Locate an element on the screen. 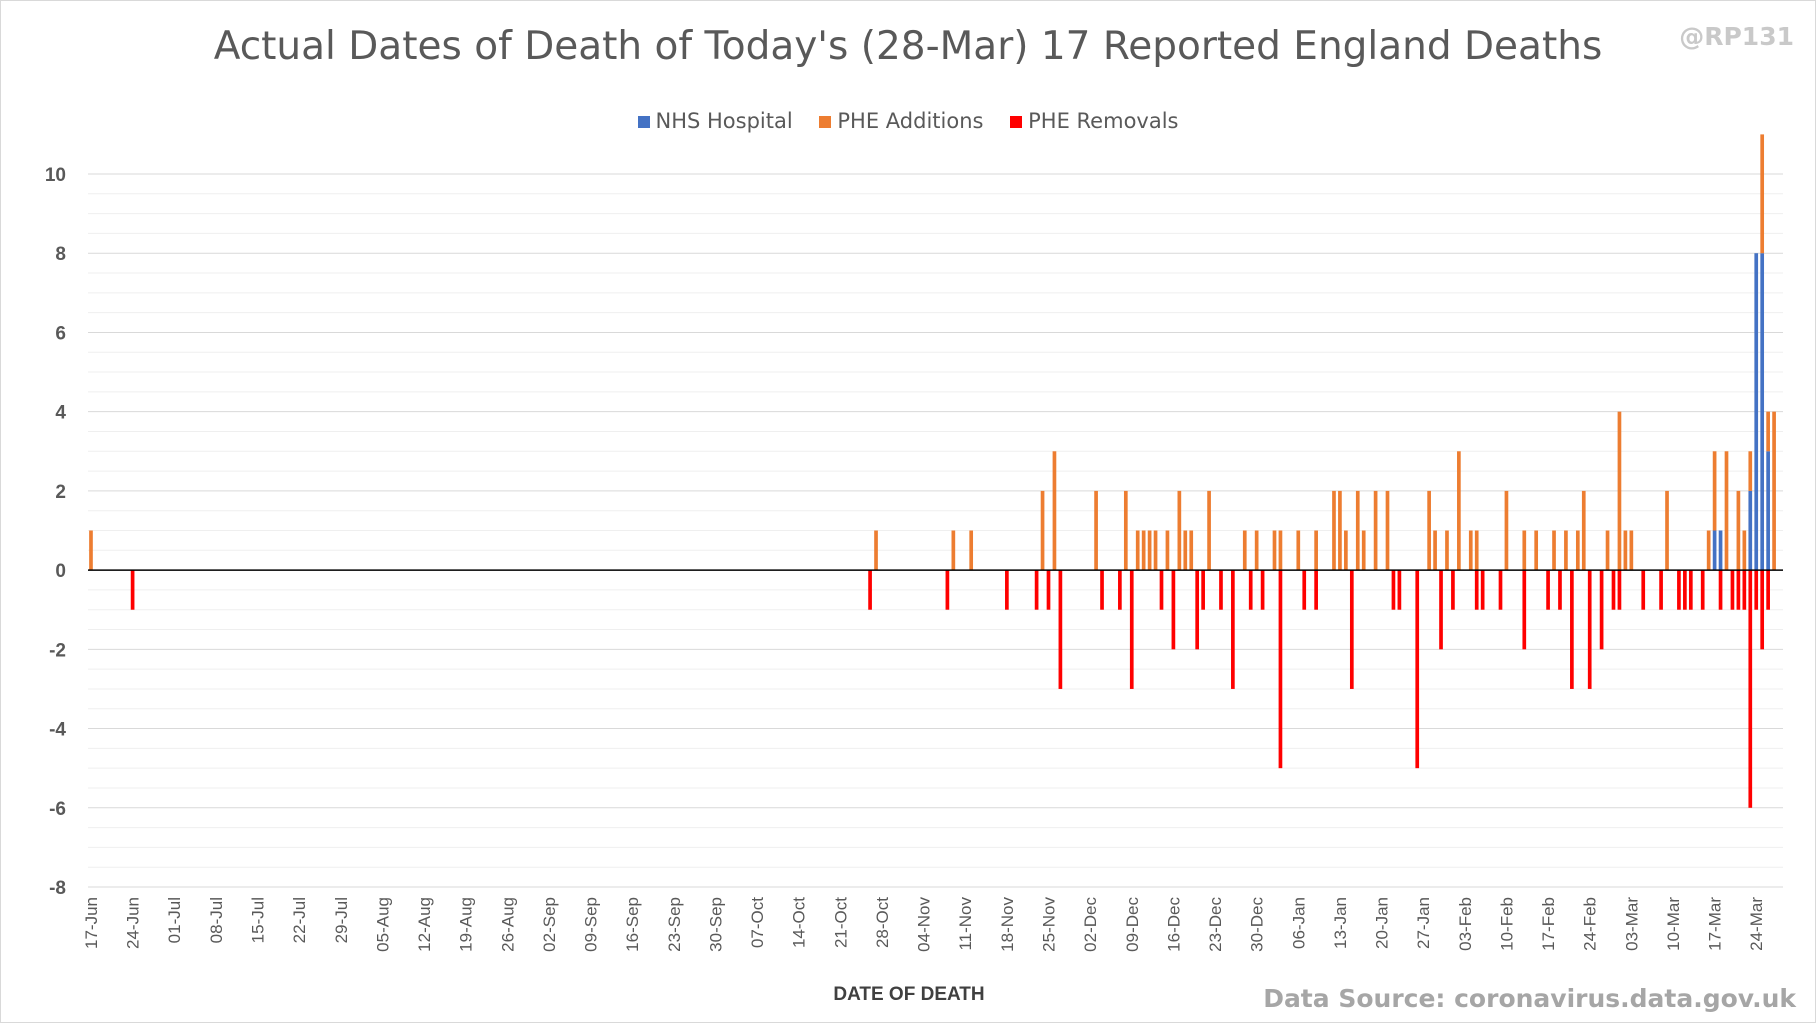 The width and height of the screenshot is (1816, 1023). legend-swatch-phe-additions is located at coordinates (825, 122).